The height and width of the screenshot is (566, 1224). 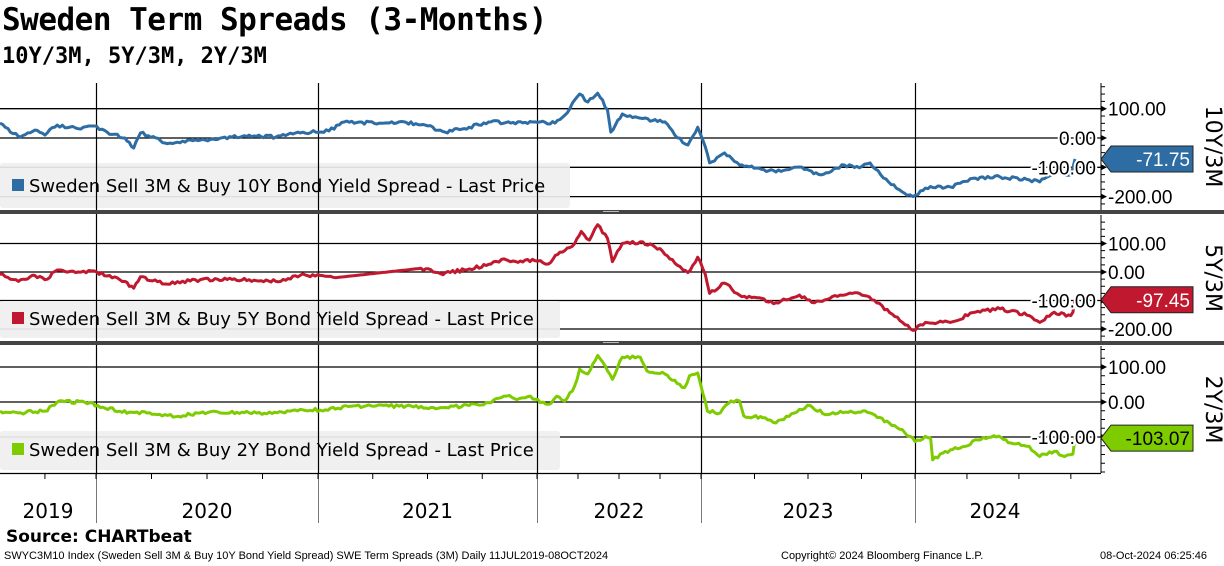 I want to click on panel-label-5y: 5Y/3M, so click(x=1212, y=278).